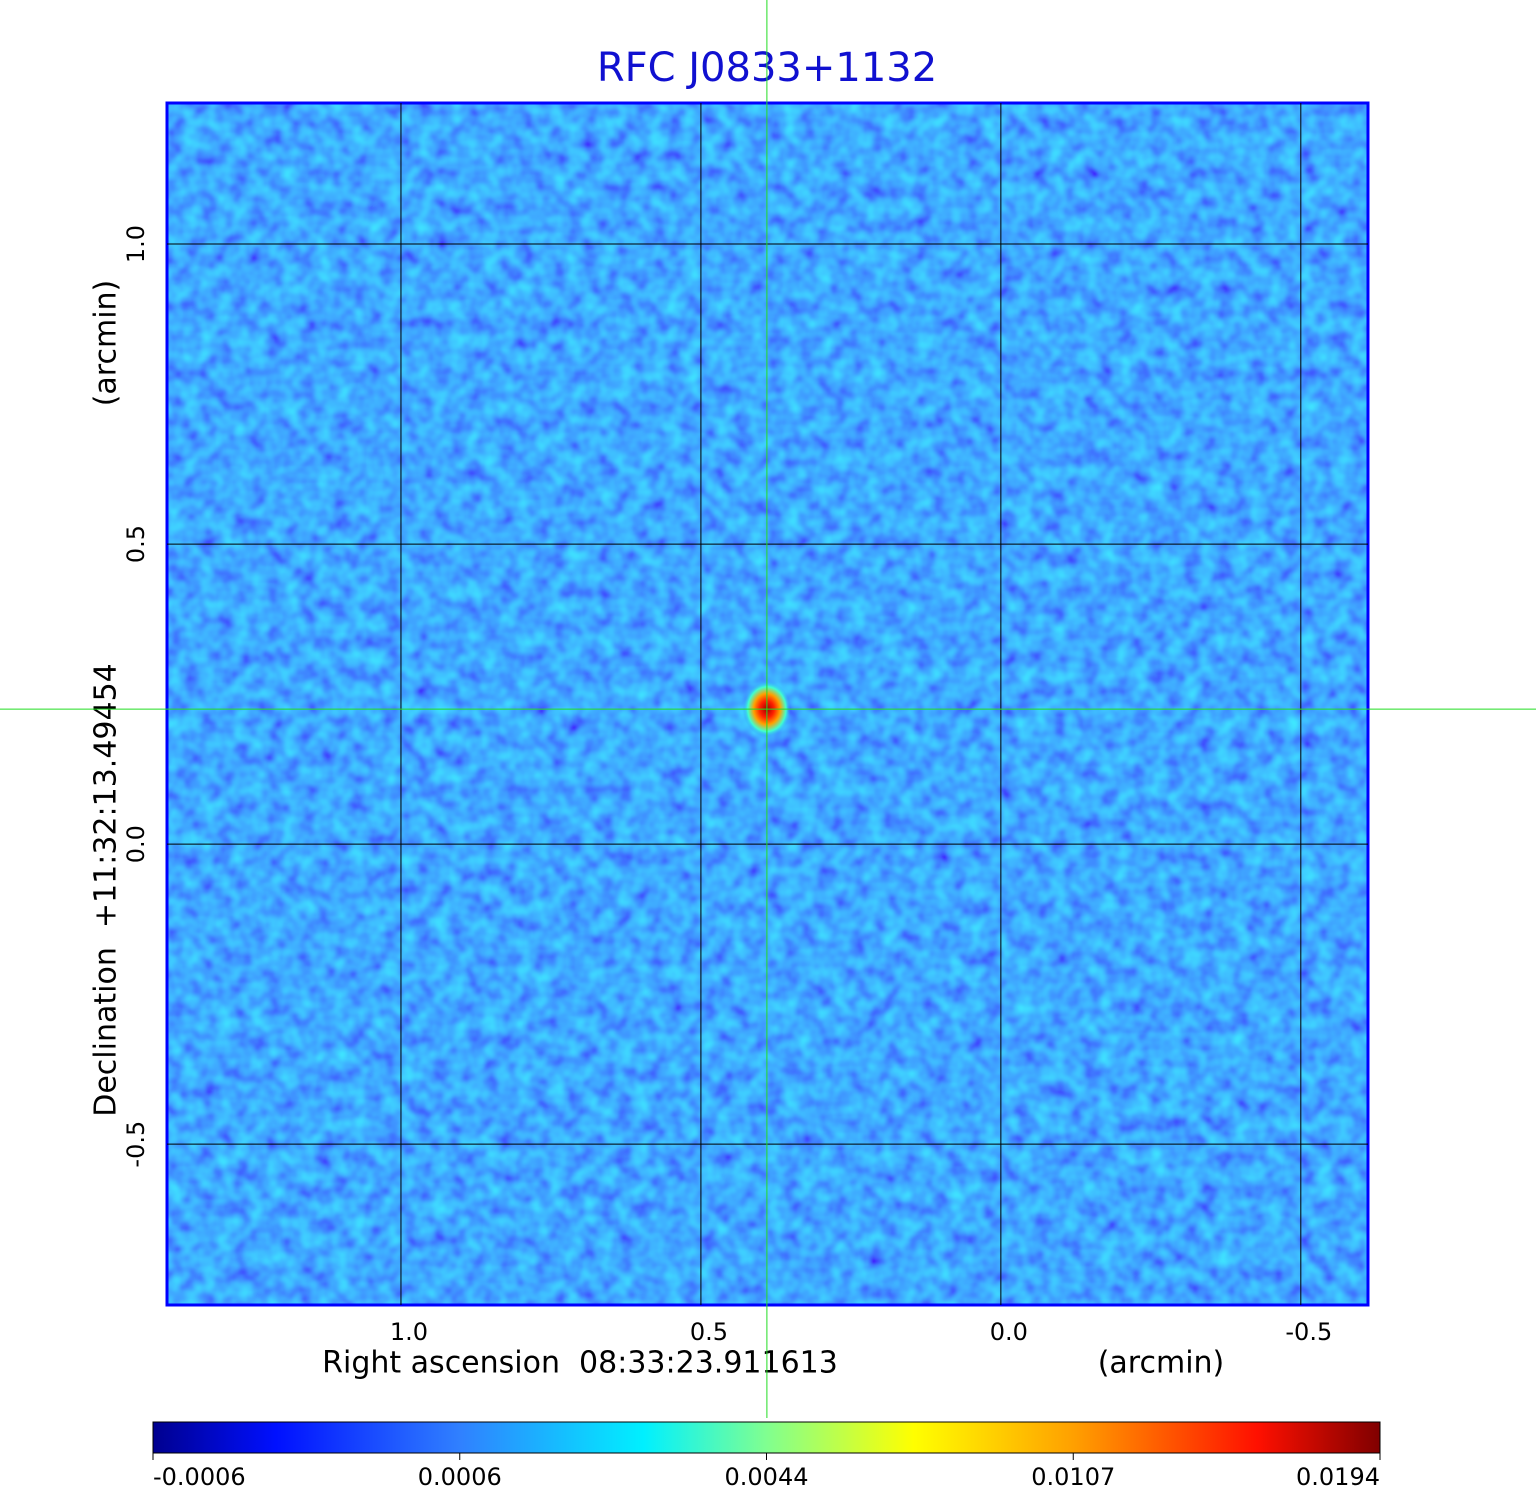 The image size is (1536, 1511). Describe the element at coordinates (460, 1477) in the screenshot. I see `colorbar-tick-label: 0.0006` at that location.